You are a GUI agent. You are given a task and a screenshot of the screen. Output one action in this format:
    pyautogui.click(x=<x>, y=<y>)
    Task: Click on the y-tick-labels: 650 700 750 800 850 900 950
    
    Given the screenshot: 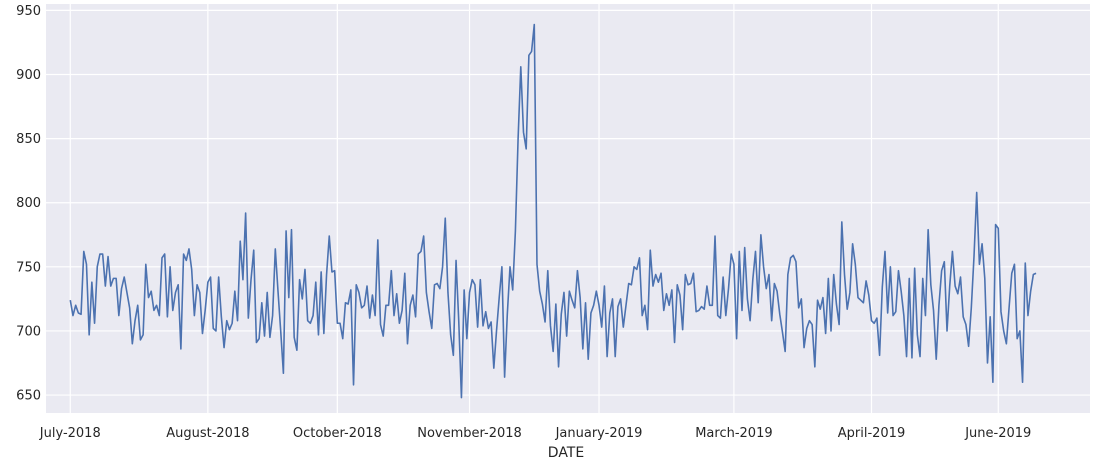 What is the action you would take?
    pyautogui.click(x=28, y=204)
    